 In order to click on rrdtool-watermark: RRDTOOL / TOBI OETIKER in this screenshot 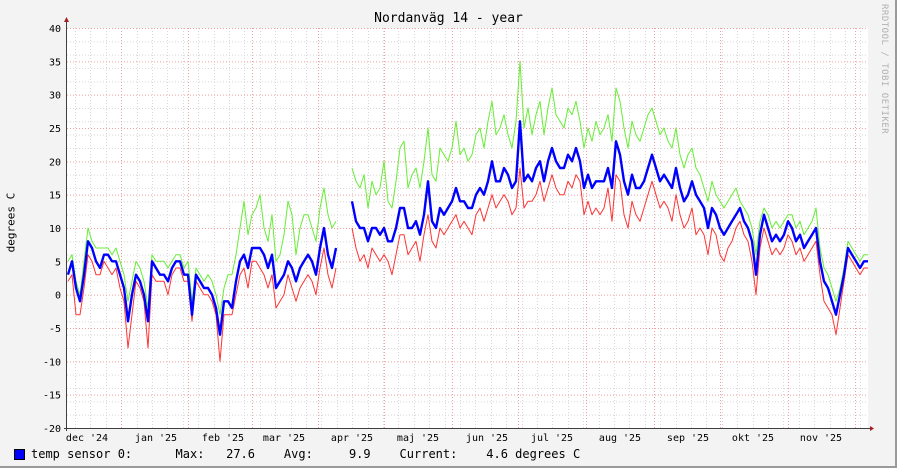, I will do `click(884, 69)`.